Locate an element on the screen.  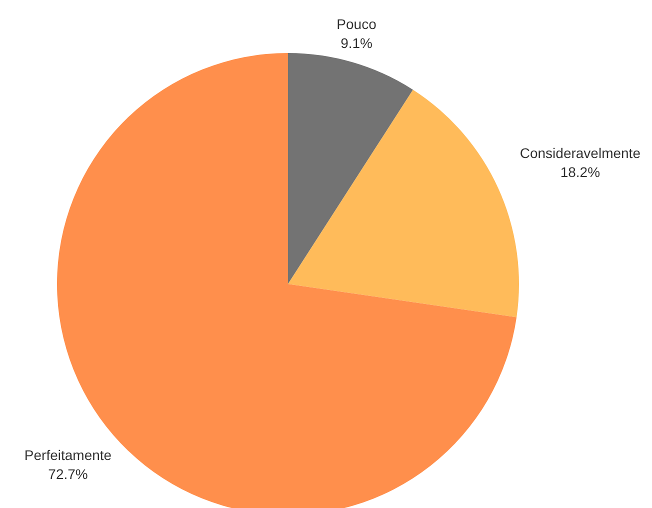
slice-label: Perfeitamente is located at coordinates (68, 455).